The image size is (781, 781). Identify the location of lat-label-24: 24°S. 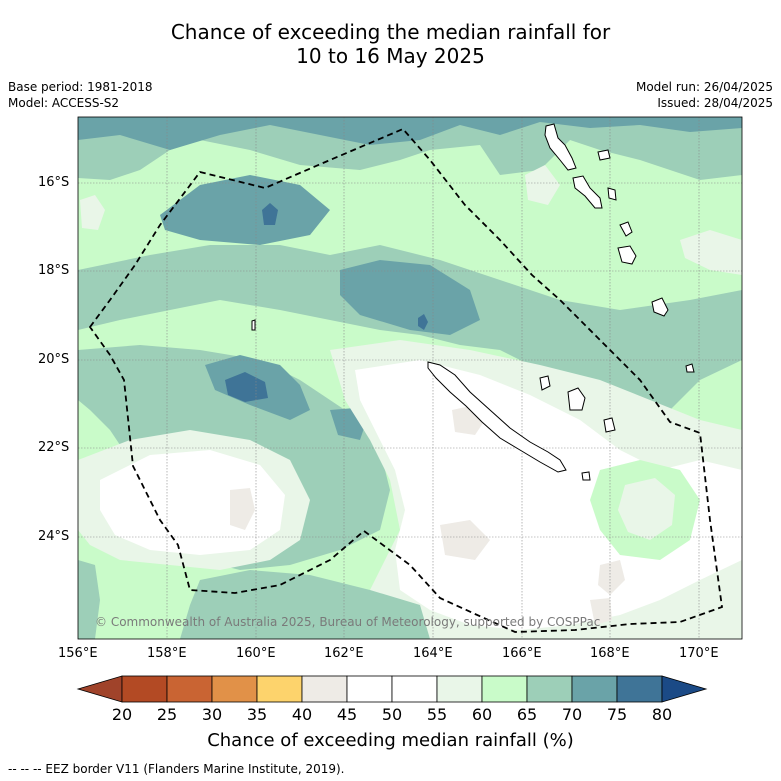
(54, 536).